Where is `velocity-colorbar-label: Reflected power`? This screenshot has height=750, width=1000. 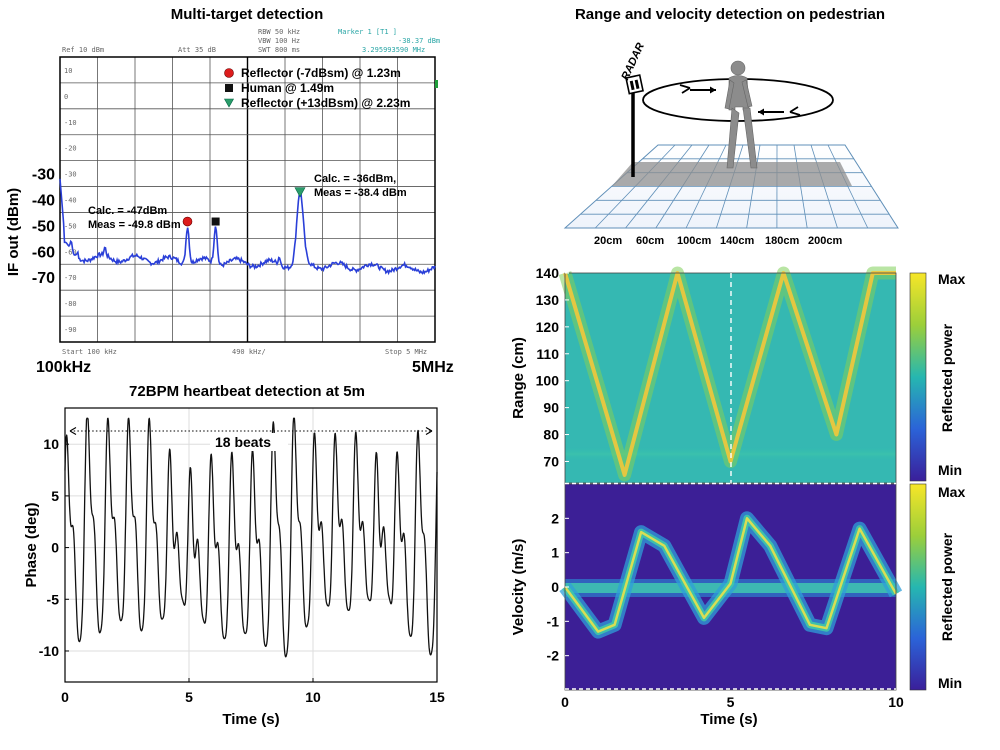 velocity-colorbar-label: Reflected power is located at coordinates (947, 586).